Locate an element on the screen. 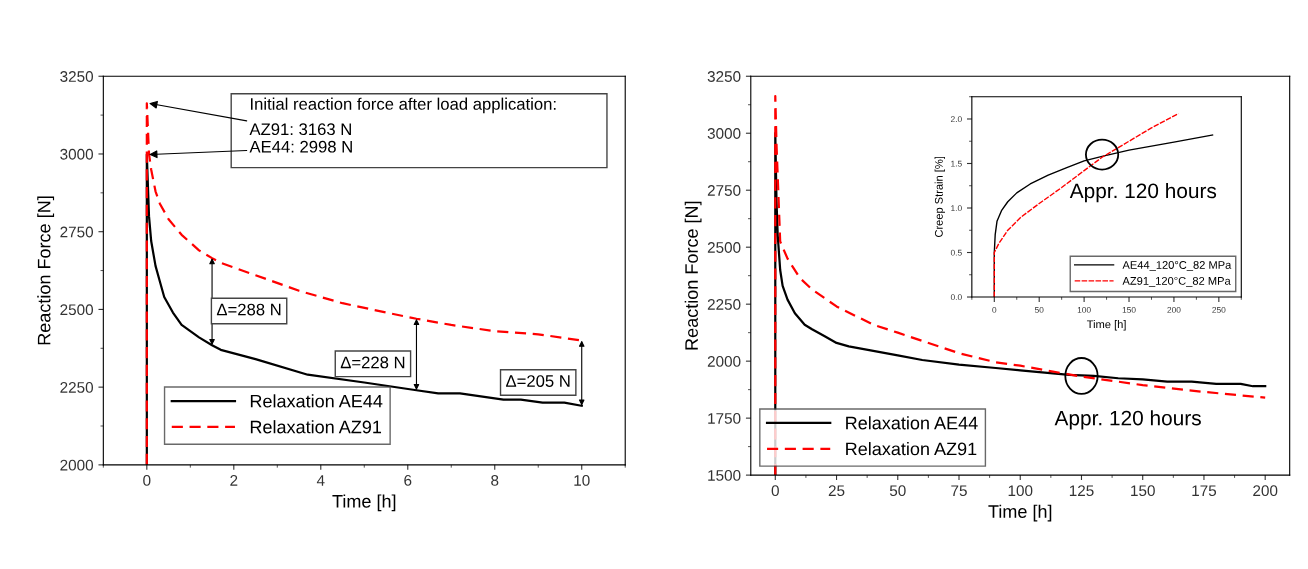  y-tick-label: 1.0 is located at coordinates (956, 208).